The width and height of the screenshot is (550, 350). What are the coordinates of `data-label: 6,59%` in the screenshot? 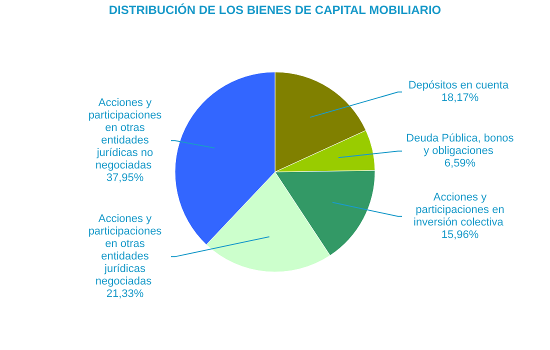 It's located at (460, 163).